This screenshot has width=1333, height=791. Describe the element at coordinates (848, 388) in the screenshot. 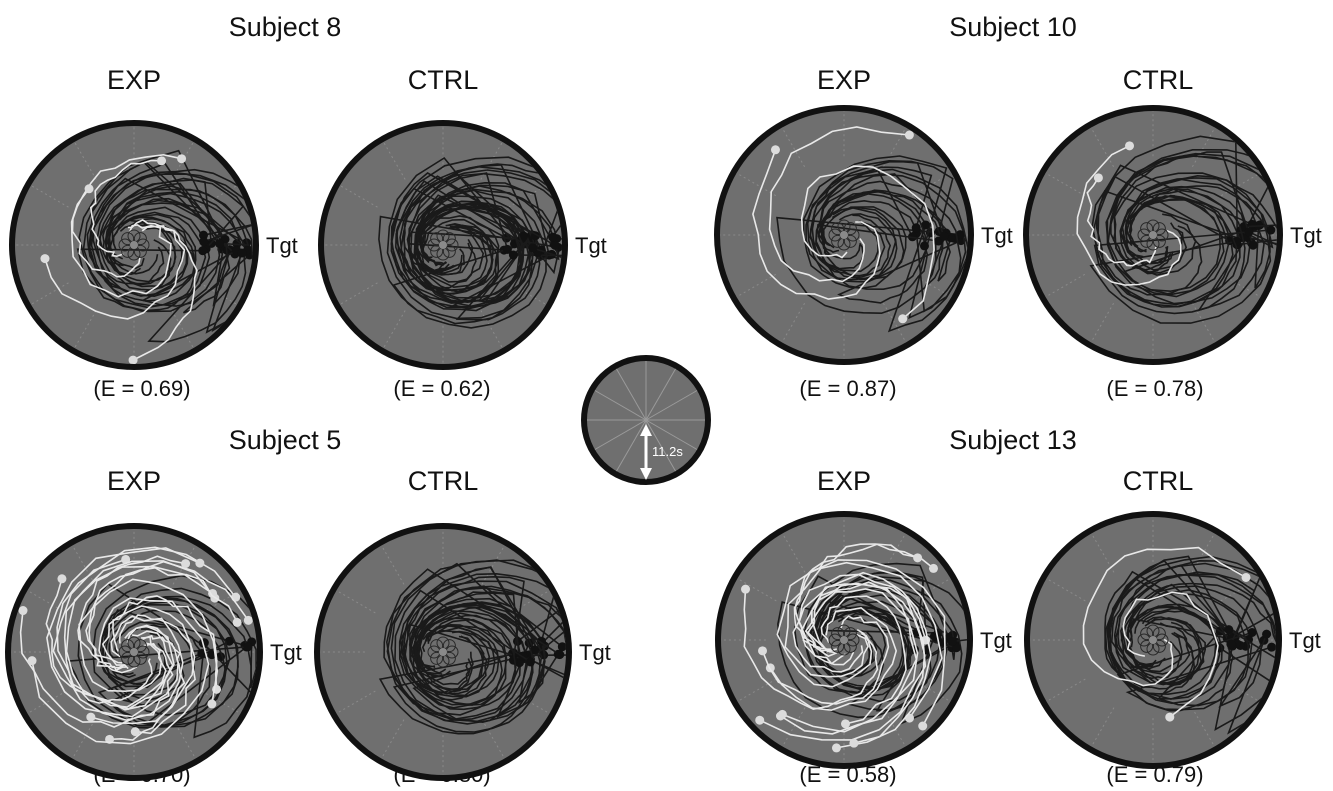

I see `subject-10-exp-energy: (E = 0.87)` at that location.